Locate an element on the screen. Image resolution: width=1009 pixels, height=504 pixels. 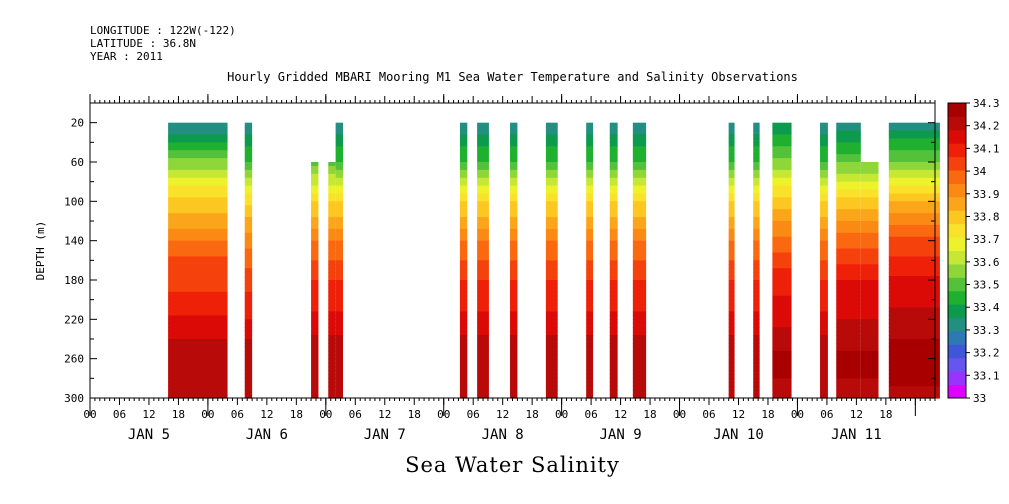
day-label: JAN 6 is located at coordinates (267, 435).